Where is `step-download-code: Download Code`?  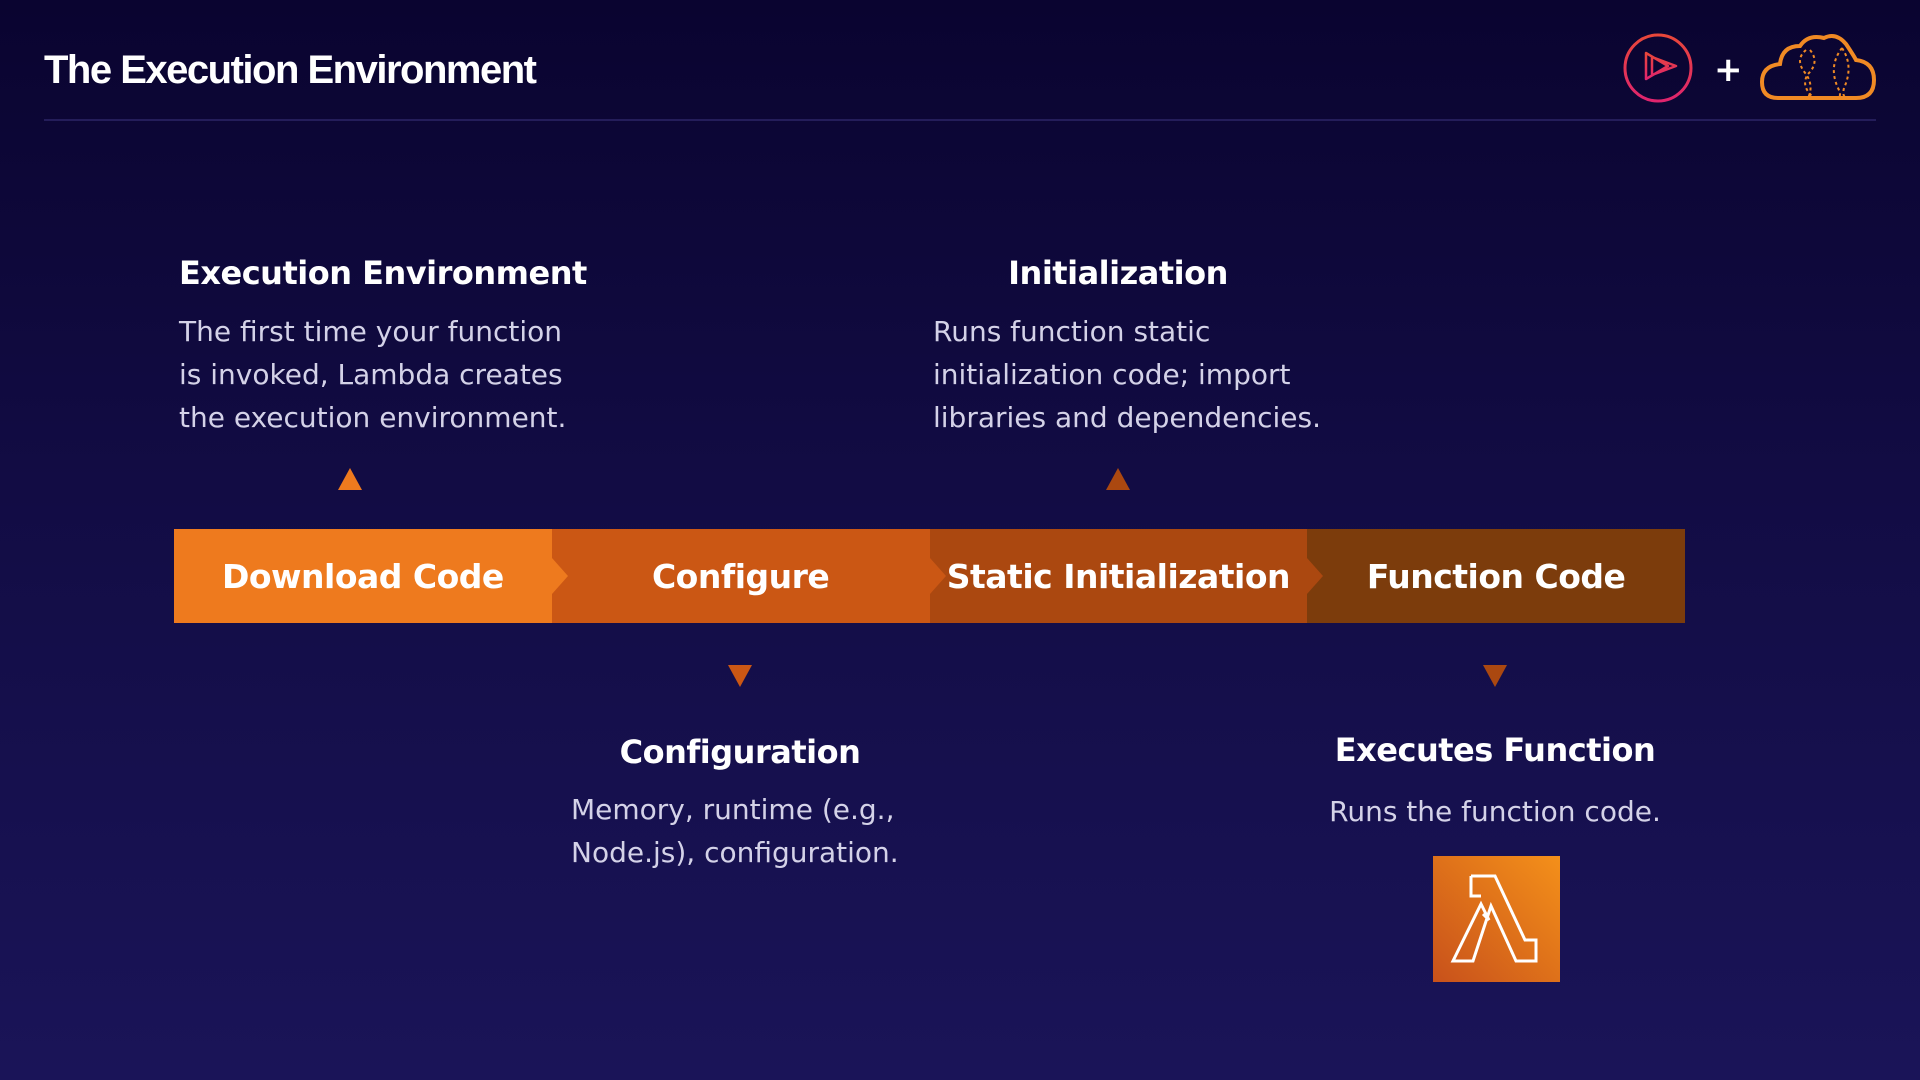 step-download-code: Download Code is located at coordinates (371, 576).